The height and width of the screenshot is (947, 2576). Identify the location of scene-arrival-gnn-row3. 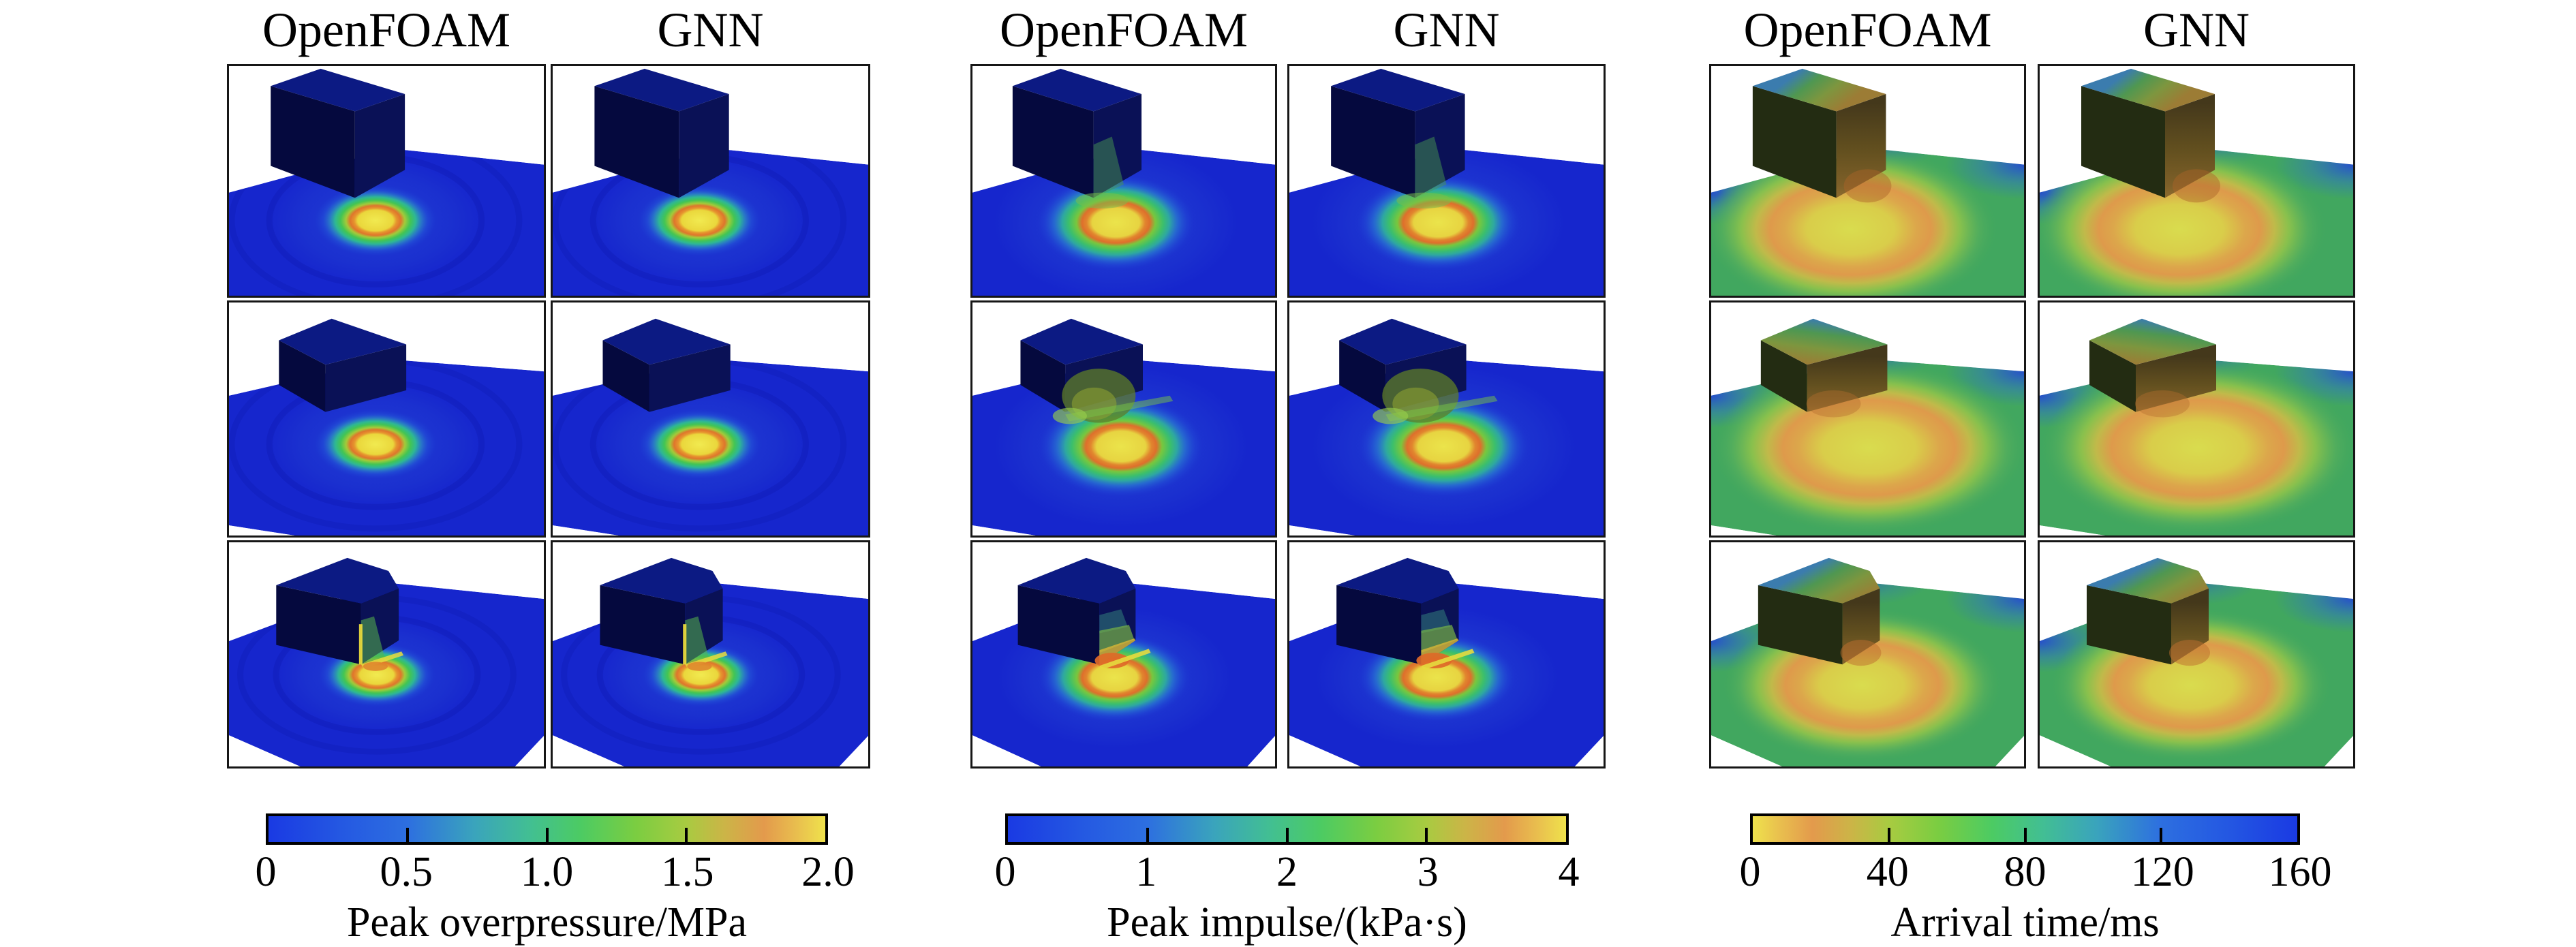
(2196, 654).